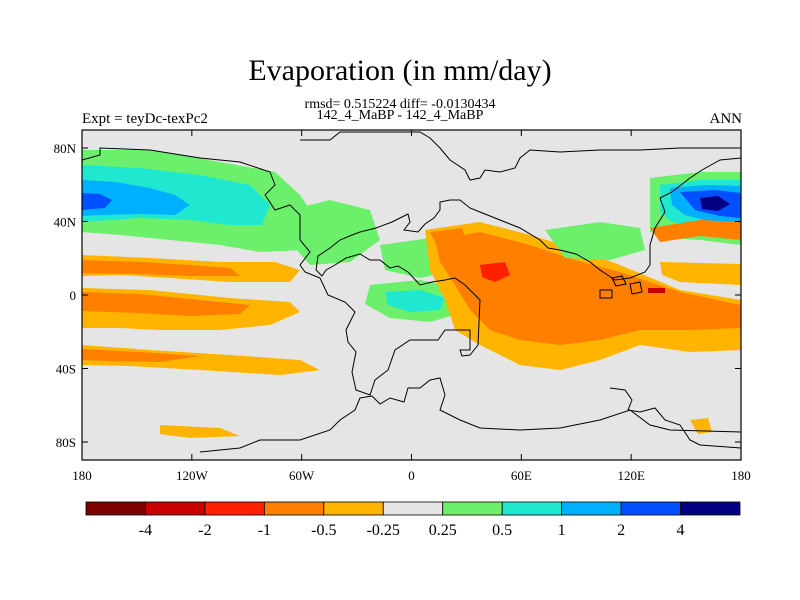 The image size is (800, 600). What do you see at coordinates (656, 290) in the screenshot?
I see `field-dark-red-spot` at bounding box center [656, 290].